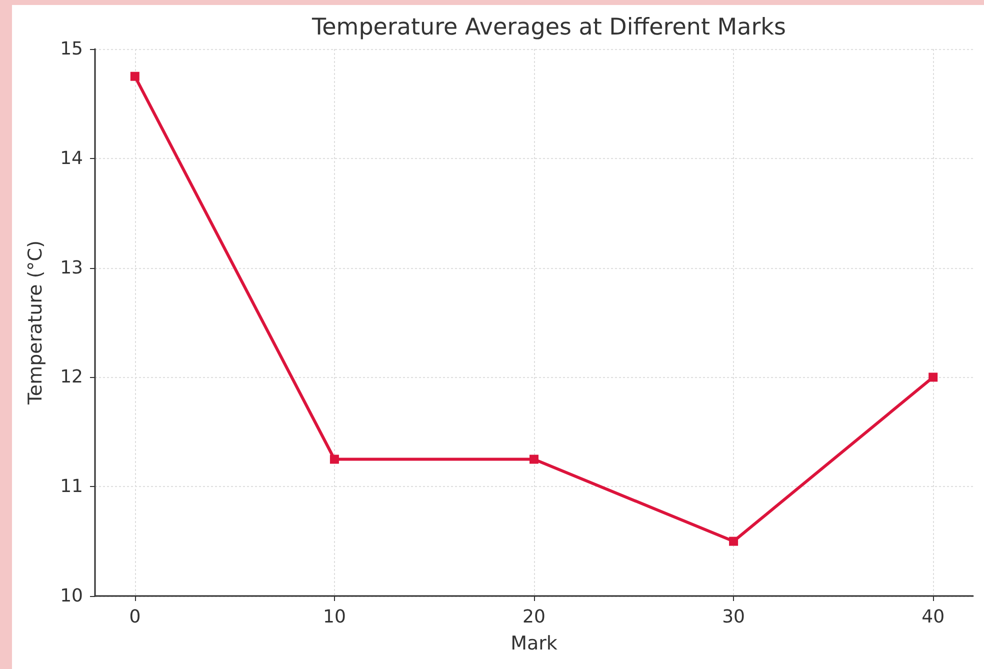 The height and width of the screenshot is (669, 984). What do you see at coordinates (135, 617) in the screenshot?
I see `x-tick-label: 0` at bounding box center [135, 617].